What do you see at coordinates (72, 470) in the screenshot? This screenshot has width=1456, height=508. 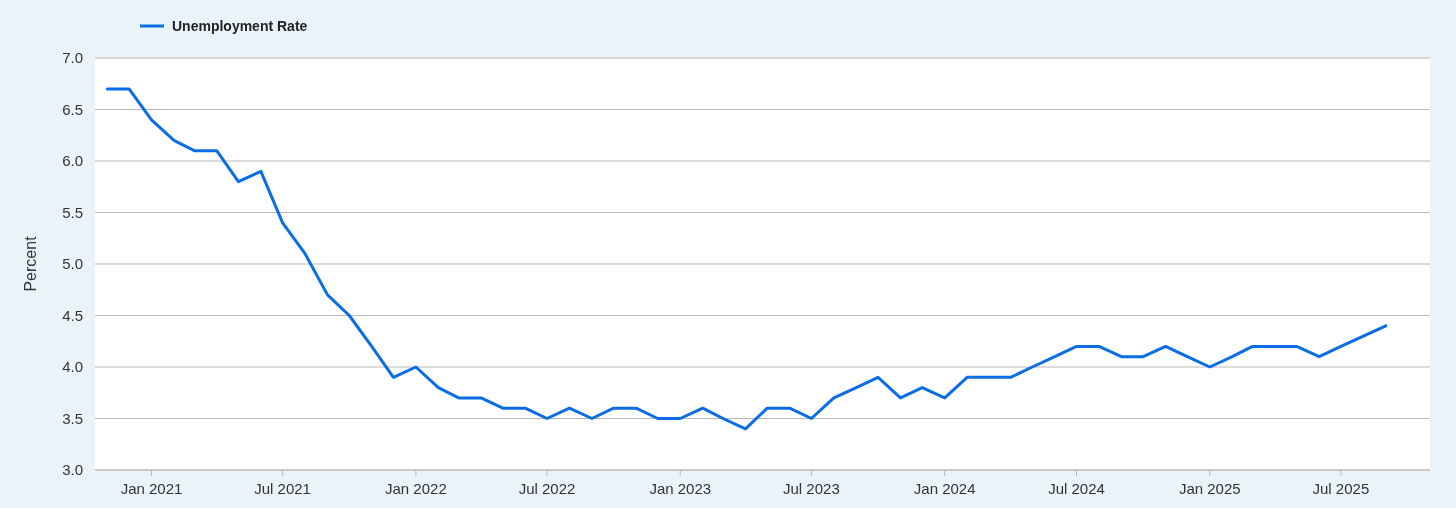 I see `y-tick-label: 3.0` at bounding box center [72, 470].